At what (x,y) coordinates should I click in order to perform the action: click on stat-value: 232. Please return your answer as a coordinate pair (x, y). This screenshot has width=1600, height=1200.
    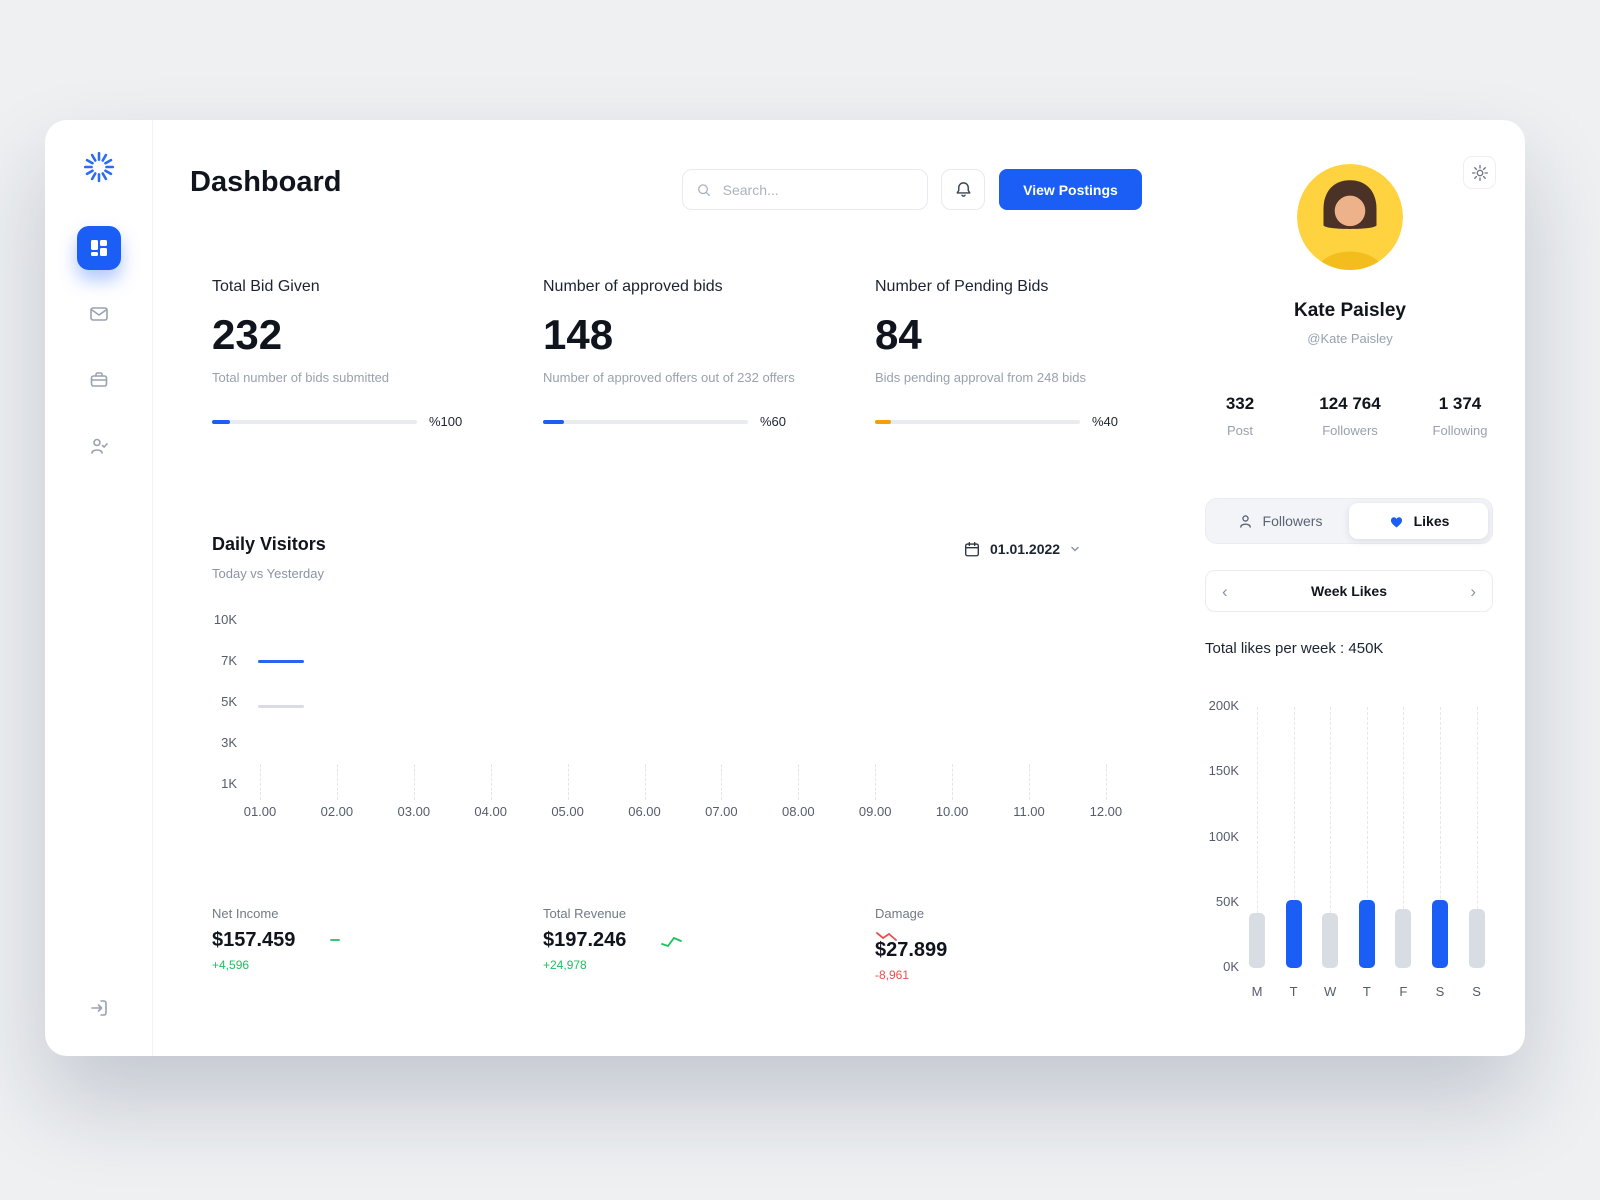
    Looking at the image, I should click on (247, 334).